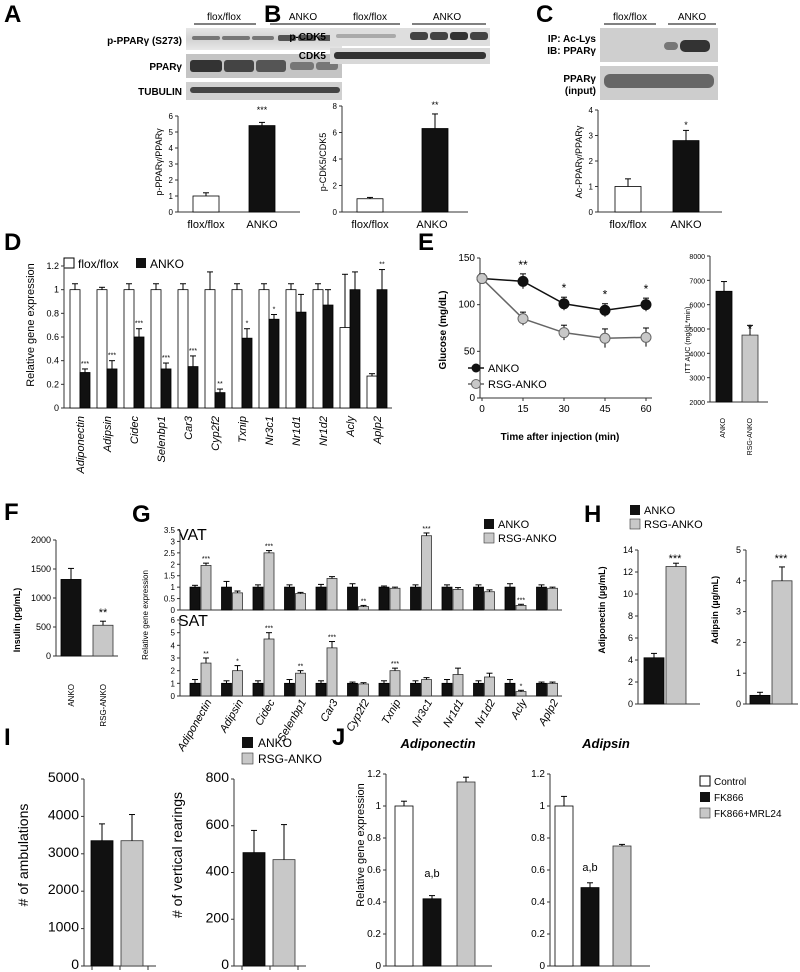 This screenshot has height=972, width=800. What do you see at coordinates (580, 91) in the screenshot?
I see `blot-label: (input)` at bounding box center [580, 91].